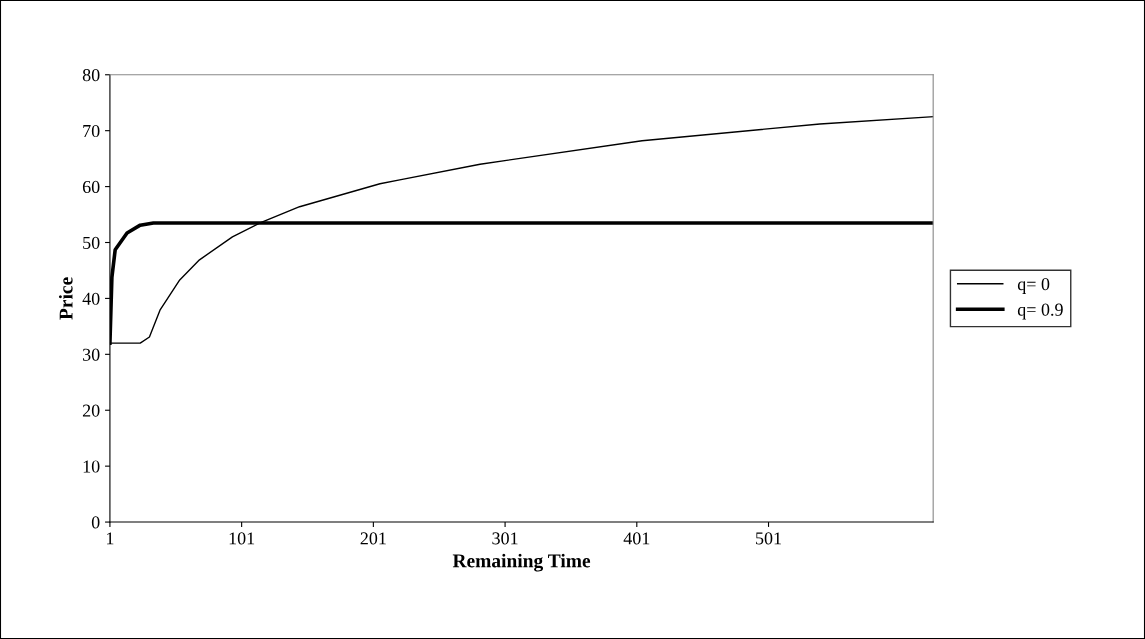 This screenshot has height=639, width=1145. Describe the element at coordinates (91, 242) in the screenshot. I see `y-tick-label: 50` at that location.